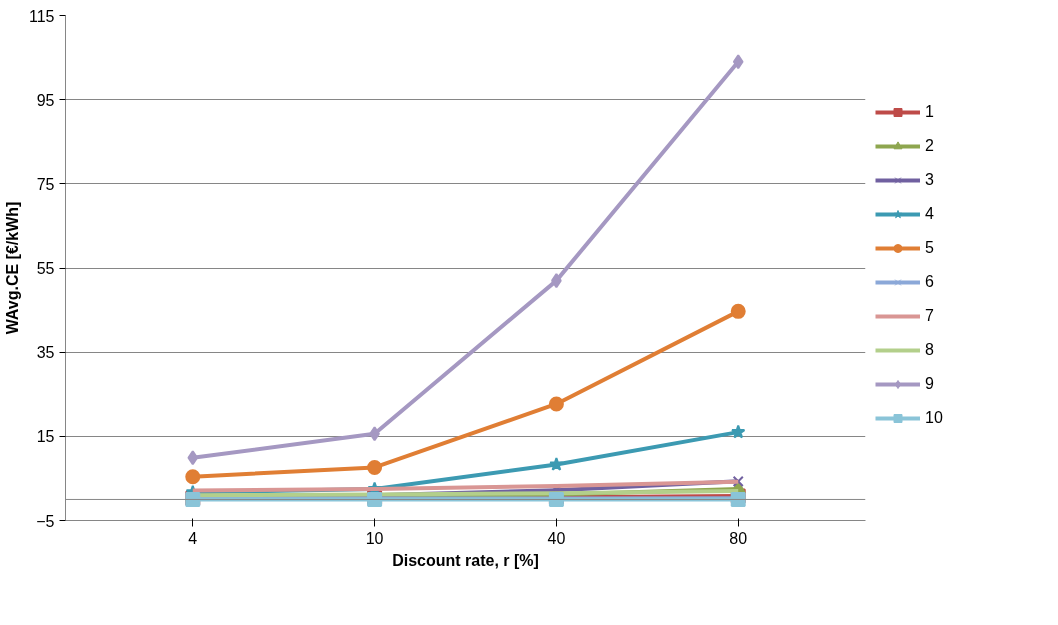 This screenshot has height=625, width=1058. I want to click on x-tick-label: 80, so click(738, 538).